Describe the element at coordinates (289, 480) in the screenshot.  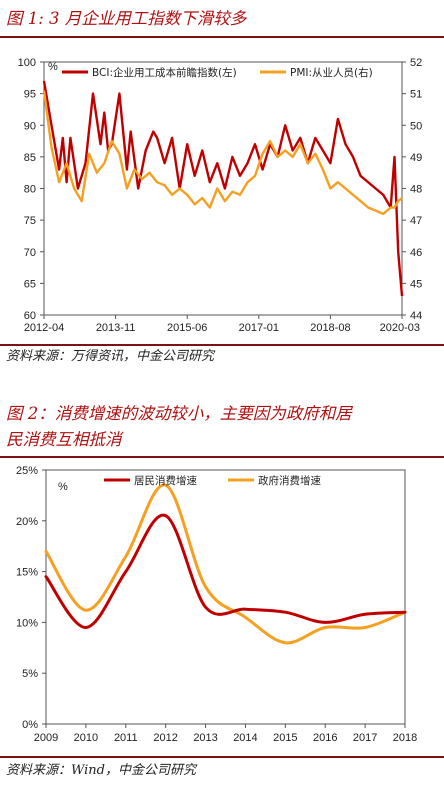
I see `legend-label-2: 政府消费增速` at that location.